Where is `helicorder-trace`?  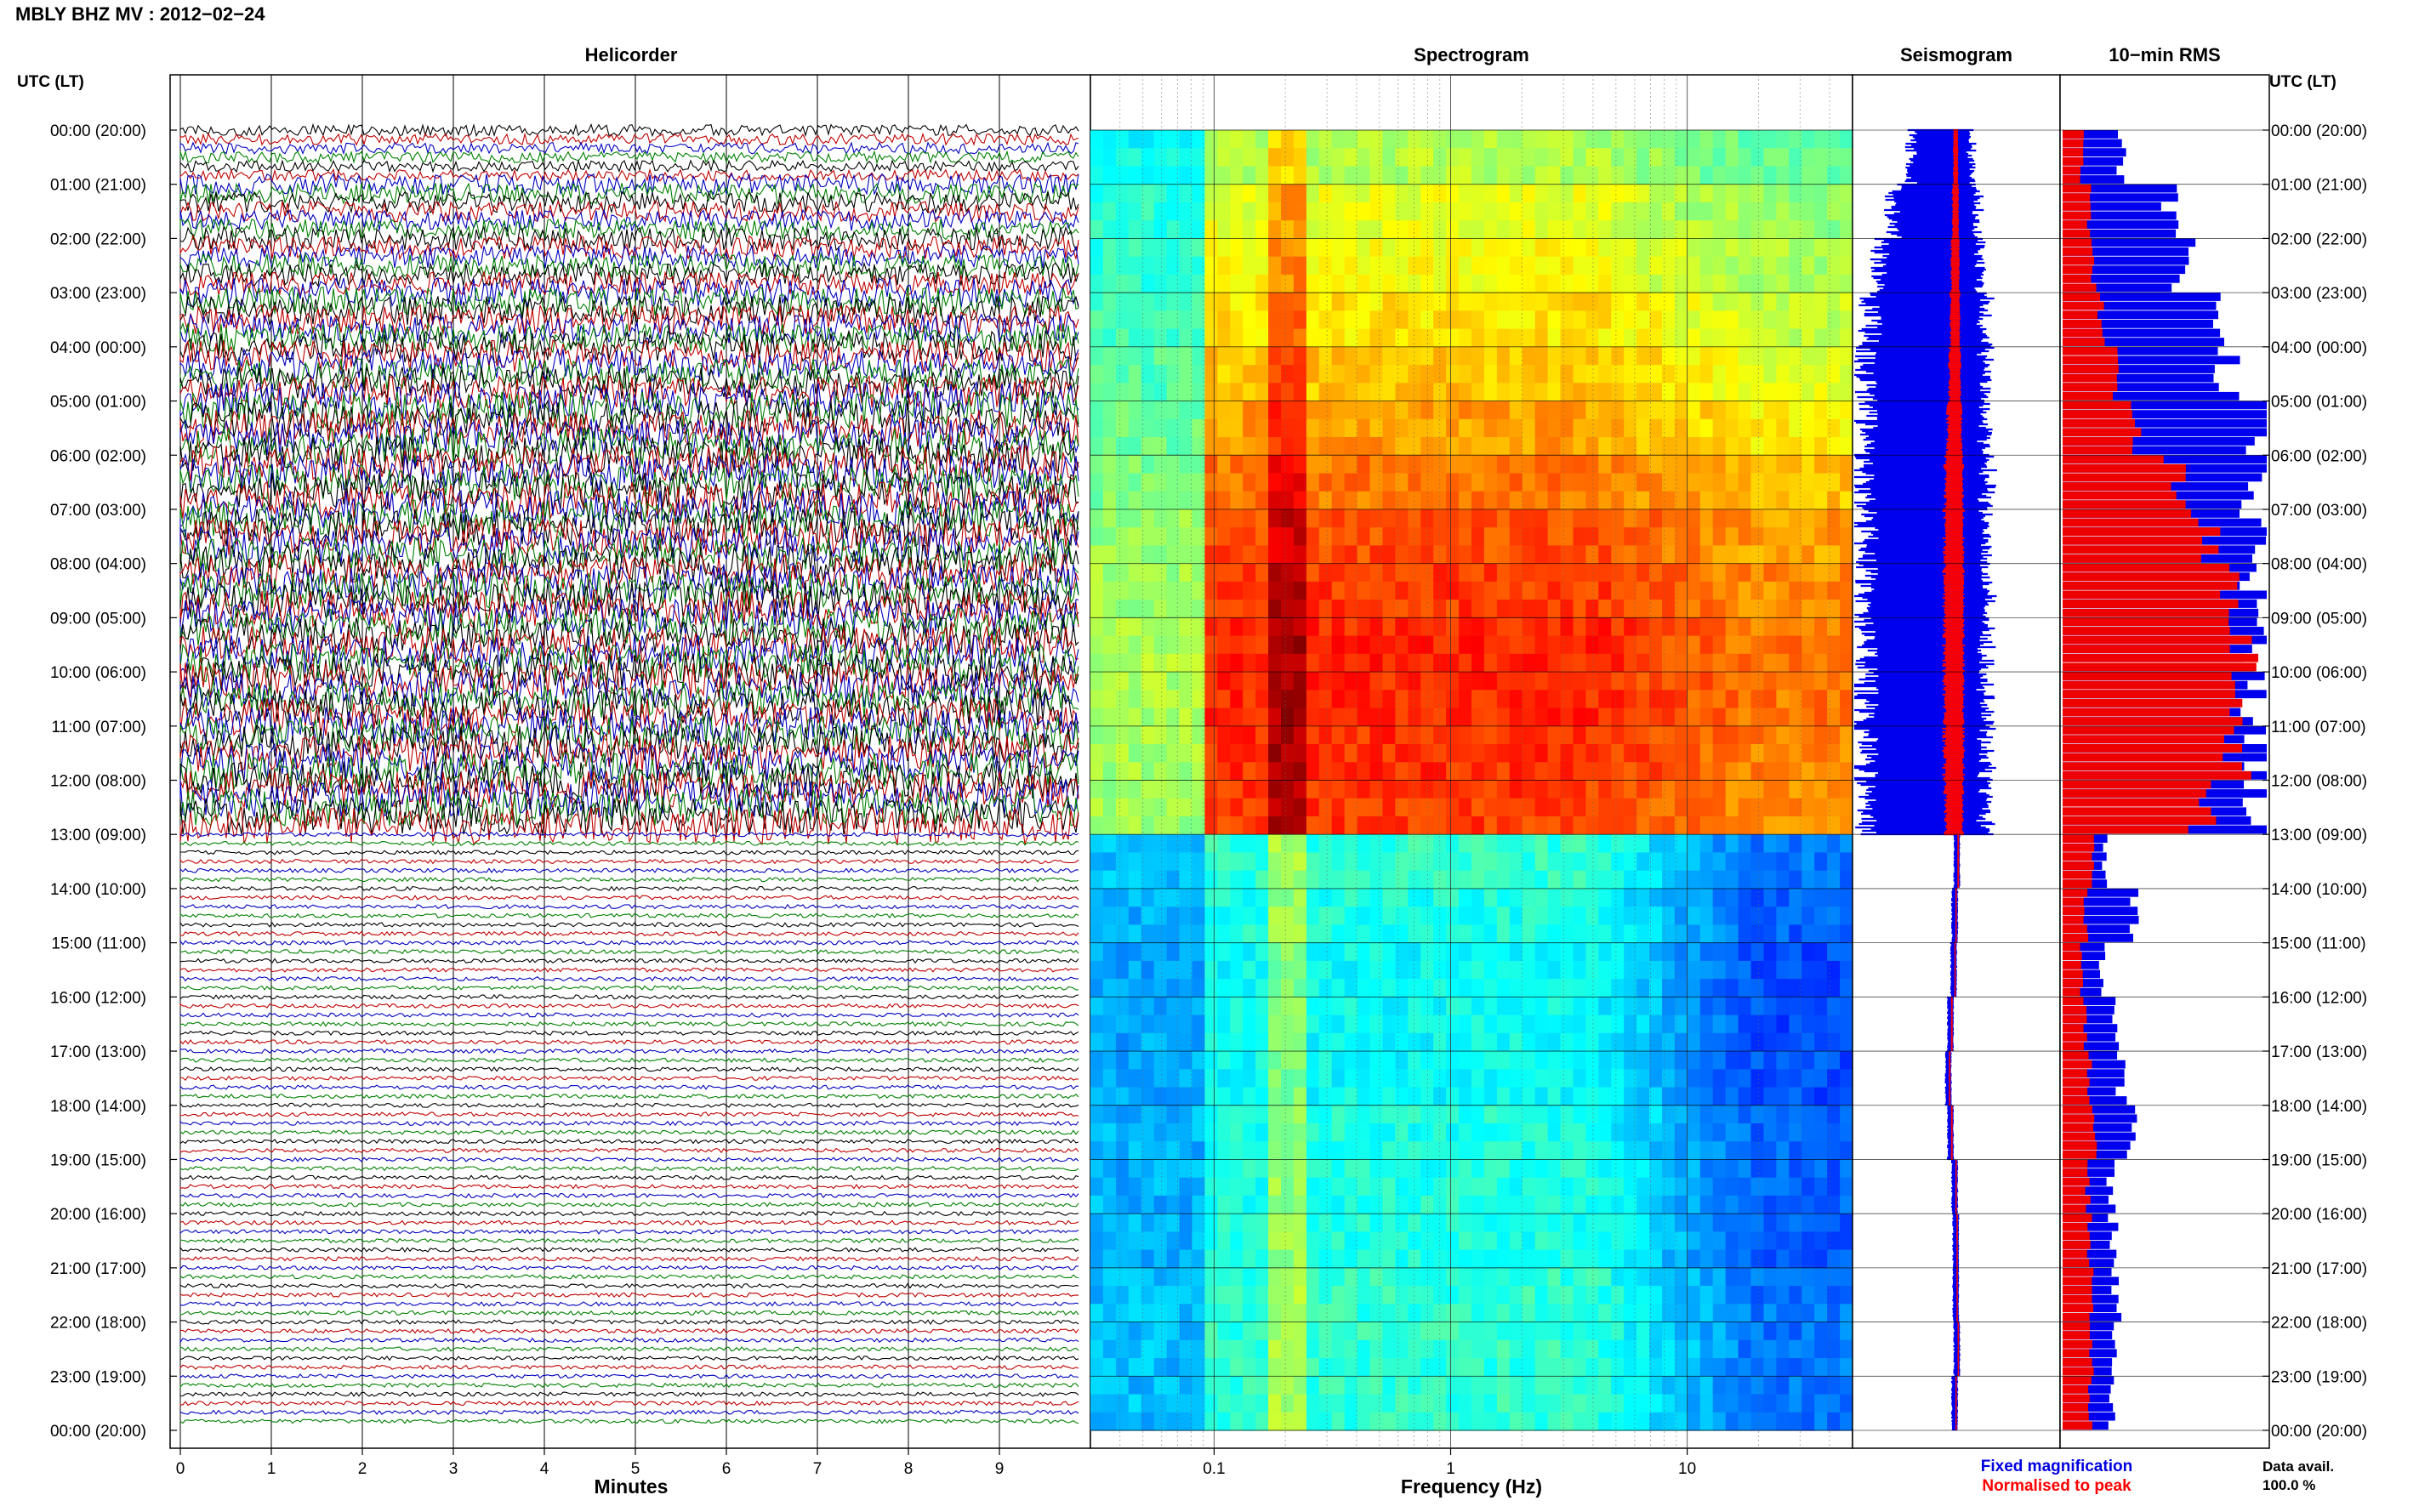 helicorder-trace is located at coordinates (629, 1015).